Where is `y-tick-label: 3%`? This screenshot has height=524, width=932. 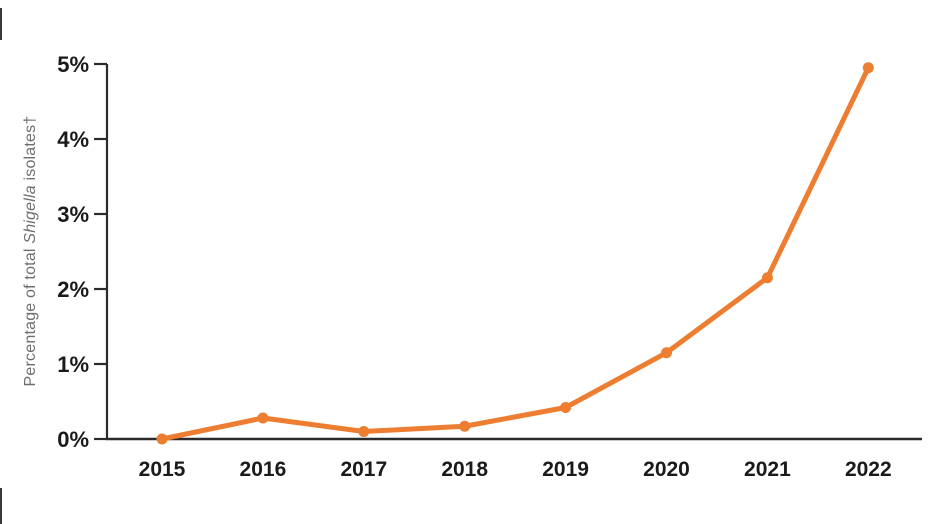
y-tick-label: 3% is located at coordinates (73, 214).